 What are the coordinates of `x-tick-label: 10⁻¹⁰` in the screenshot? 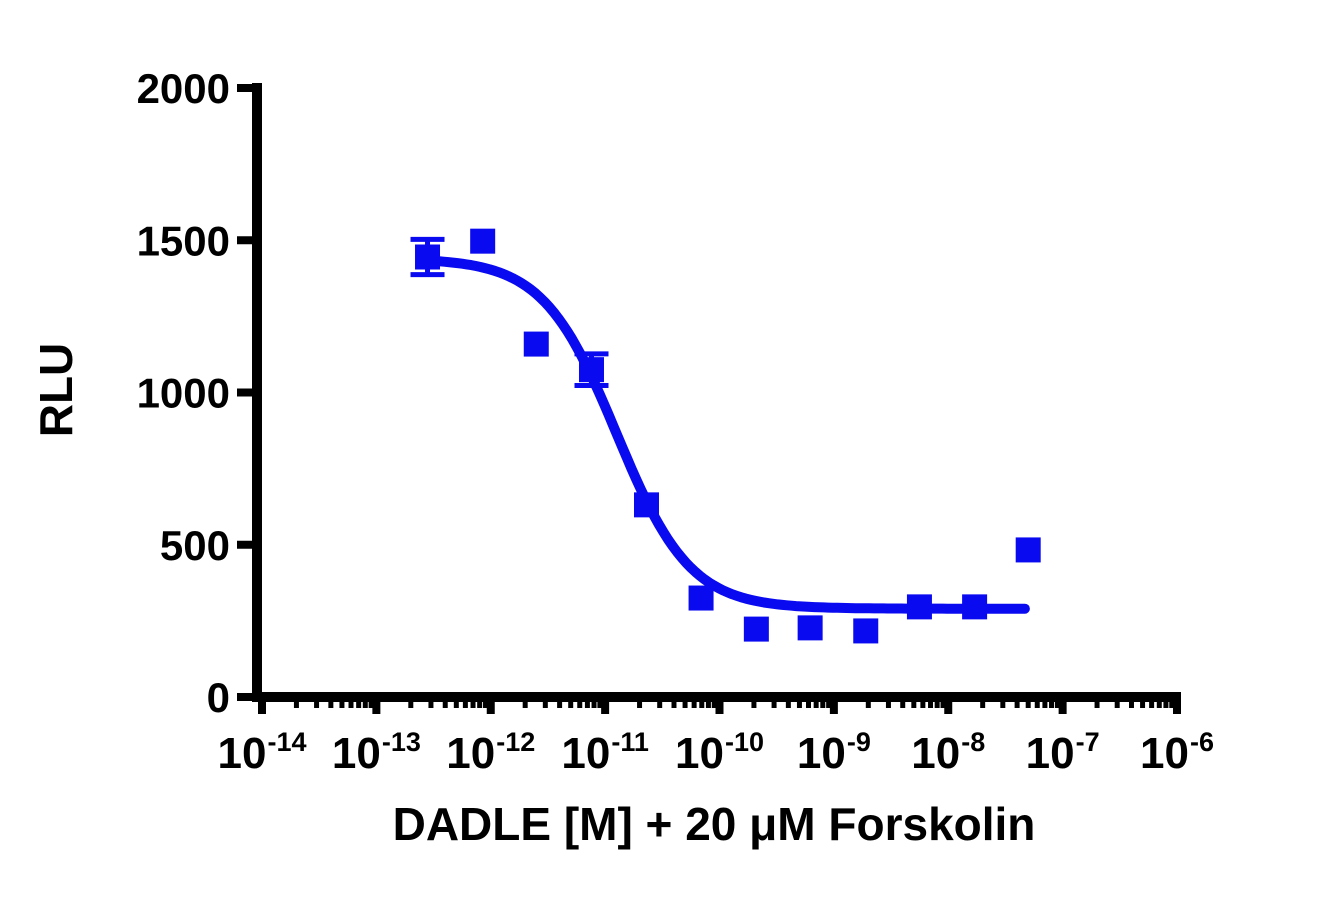 It's located at (719, 752).